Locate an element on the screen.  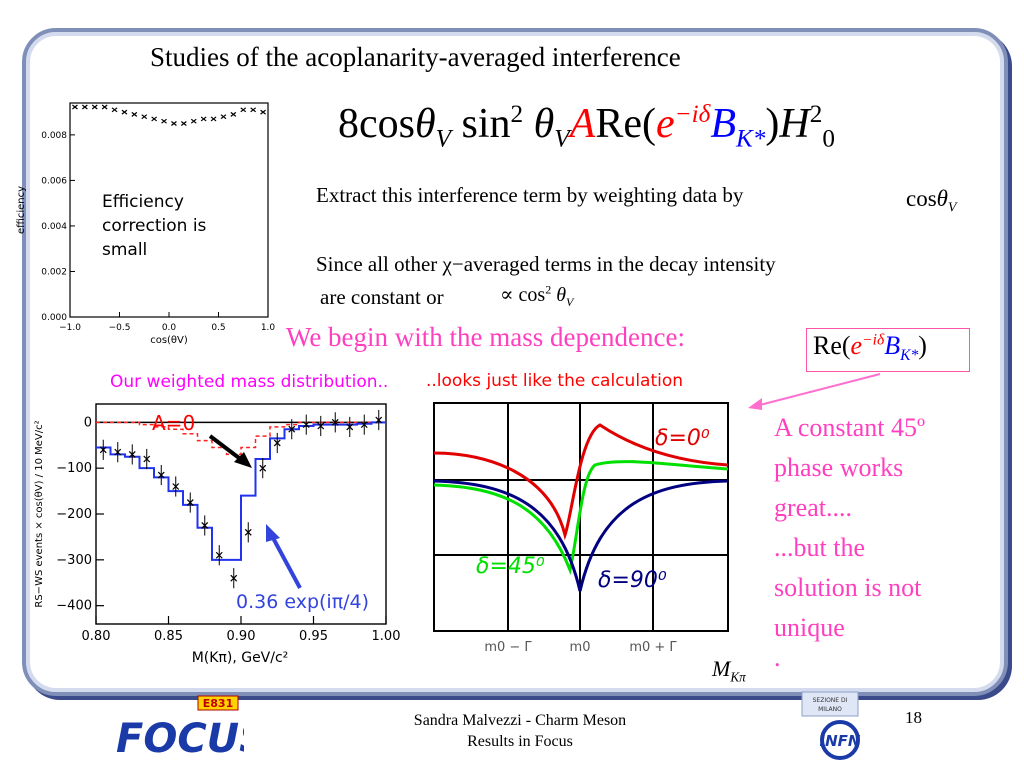
eff-ytick-label: 0.002 is located at coordinates (54, 272).